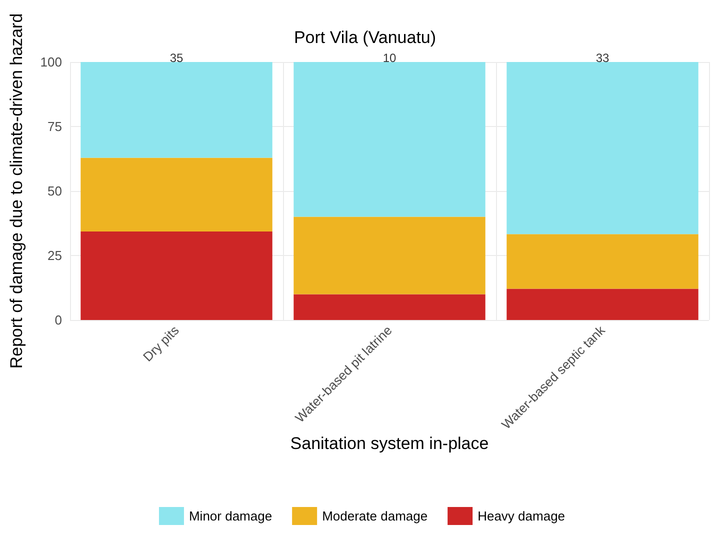 The height and width of the screenshot is (535, 724). Describe the element at coordinates (16, 191) in the screenshot. I see `y-axis-title: Report of damage due to climate-driven hazard` at that location.